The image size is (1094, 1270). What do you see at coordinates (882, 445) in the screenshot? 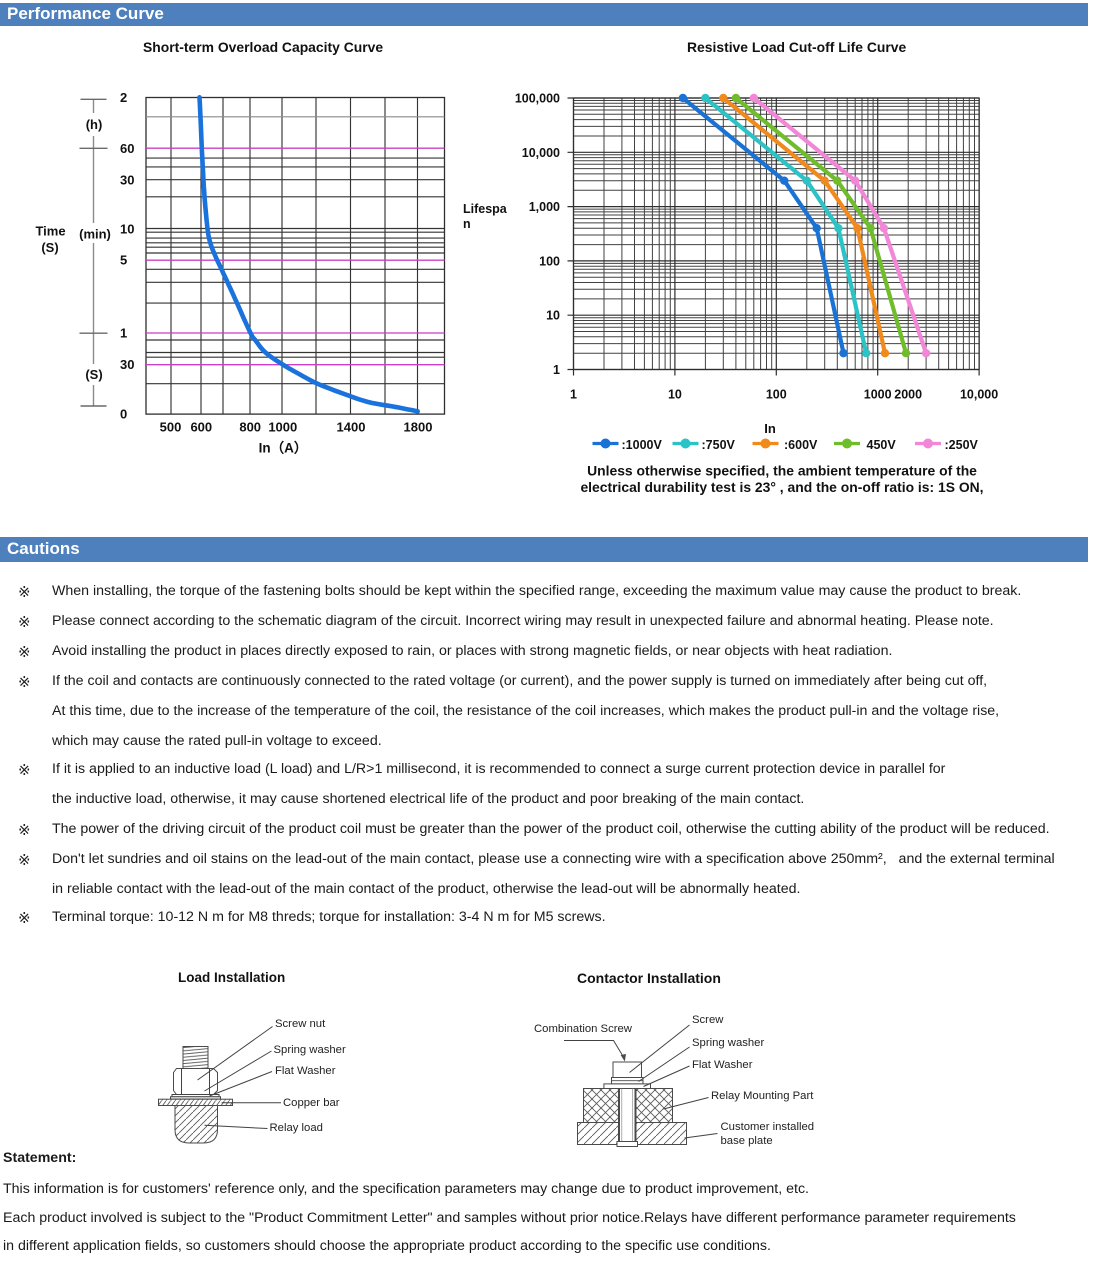
I see `svg-text: 450V` at bounding box center [882, 445].